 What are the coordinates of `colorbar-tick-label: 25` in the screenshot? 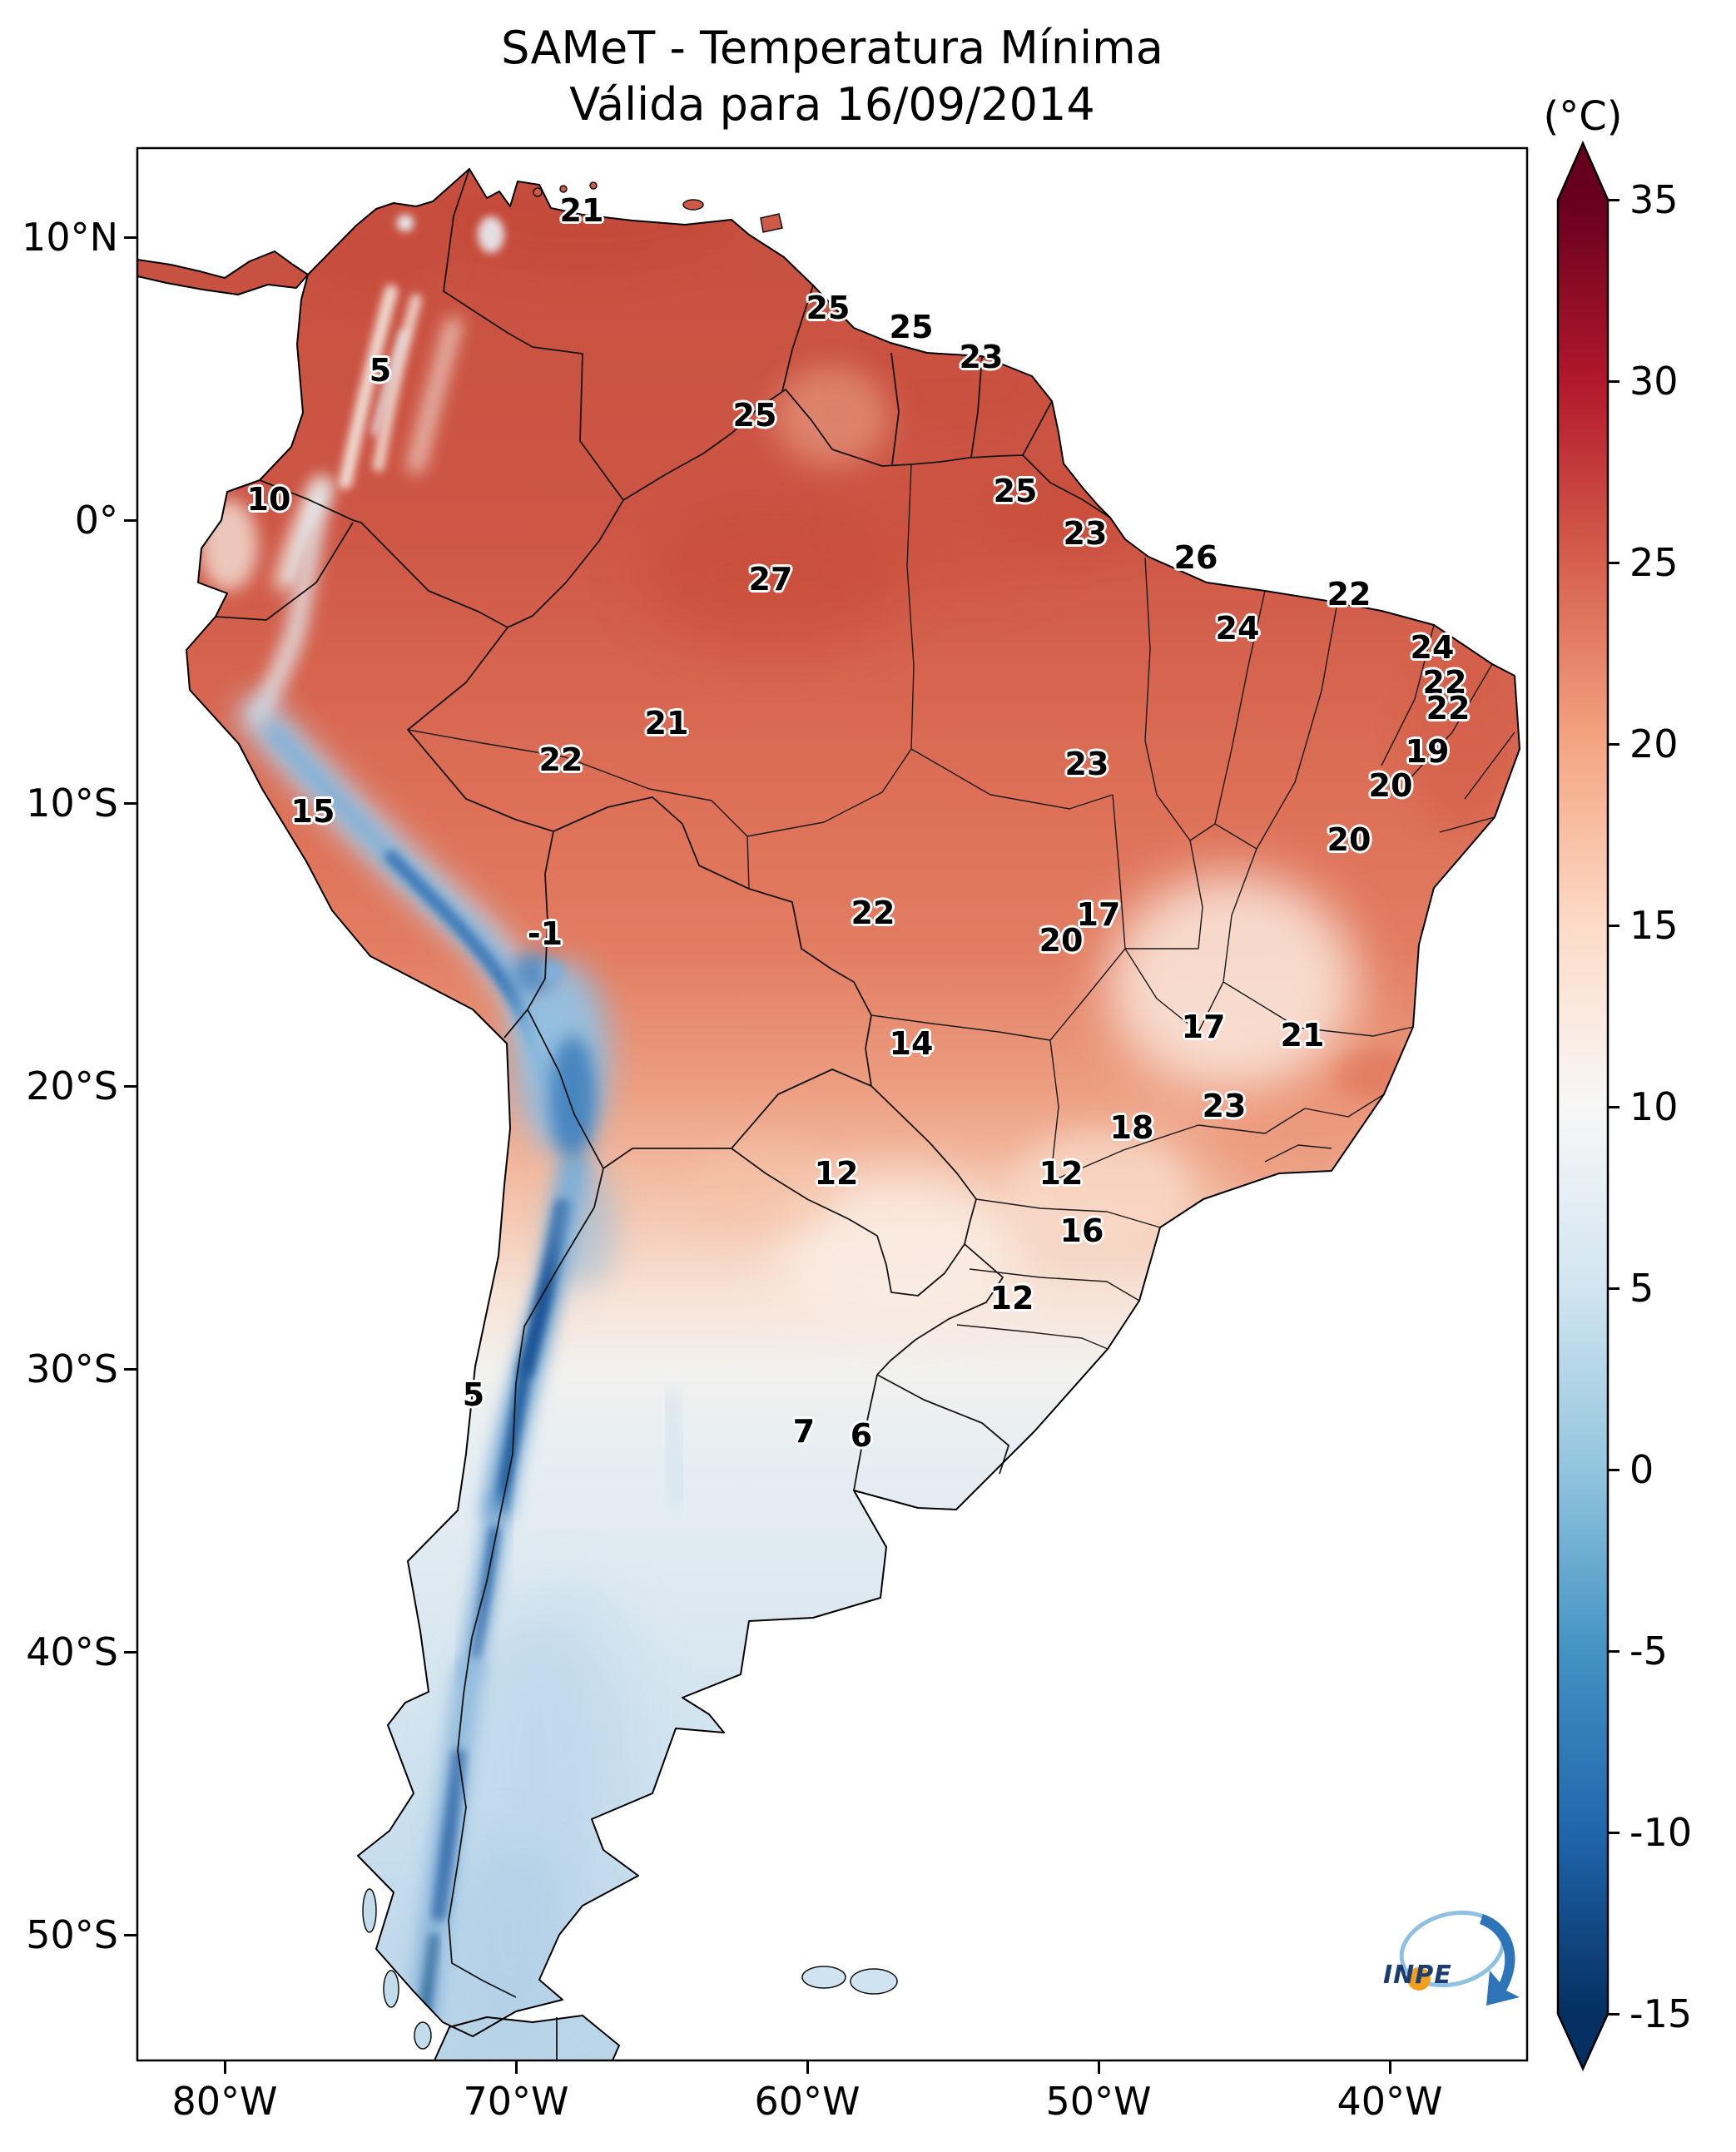 It's located at (1654, 562).